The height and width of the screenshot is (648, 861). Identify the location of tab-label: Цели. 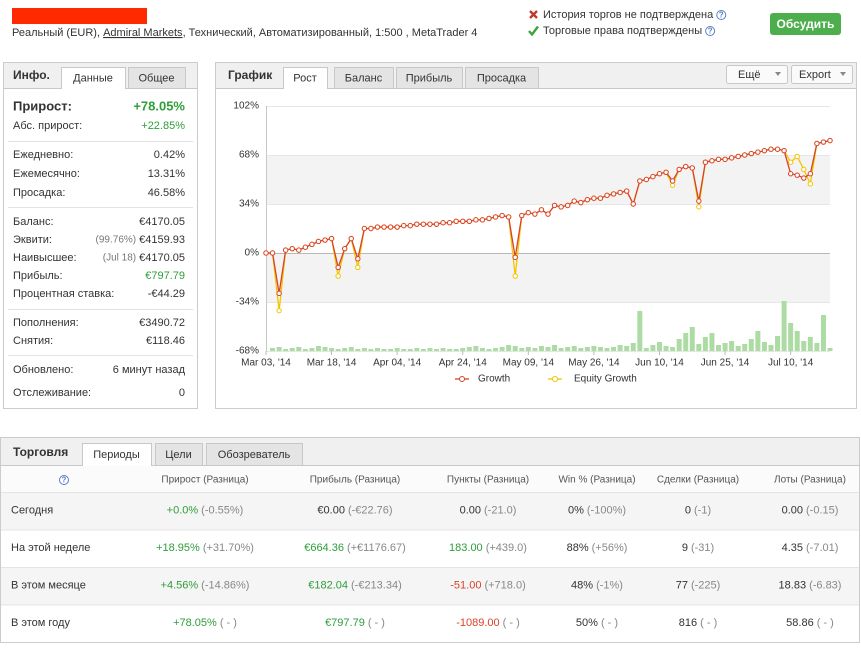
(178, 455).